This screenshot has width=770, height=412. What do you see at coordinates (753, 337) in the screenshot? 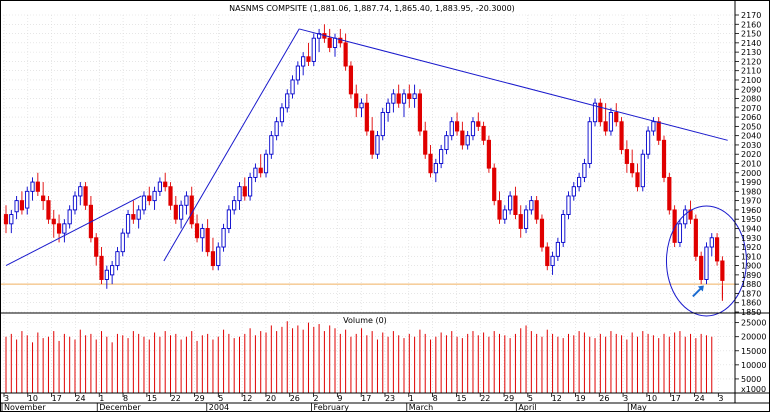
I see `volume-tick-label: 20000` at bounding box center [753, 337].